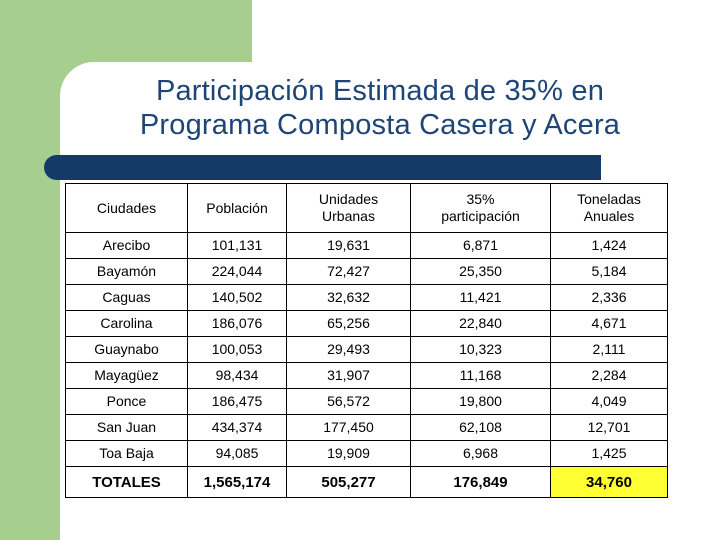 Image resolution: width=720 pixels, height=540 pixels. I want to click on header-text: Población, so click(237, 207).